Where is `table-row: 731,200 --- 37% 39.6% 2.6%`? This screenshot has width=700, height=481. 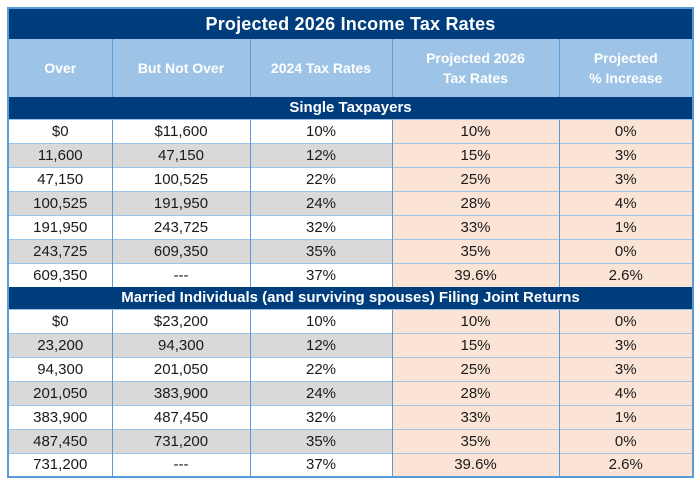
table-row: 731,200 --- 37% 39.6% 2.6% is located at coordinates (351, 464).